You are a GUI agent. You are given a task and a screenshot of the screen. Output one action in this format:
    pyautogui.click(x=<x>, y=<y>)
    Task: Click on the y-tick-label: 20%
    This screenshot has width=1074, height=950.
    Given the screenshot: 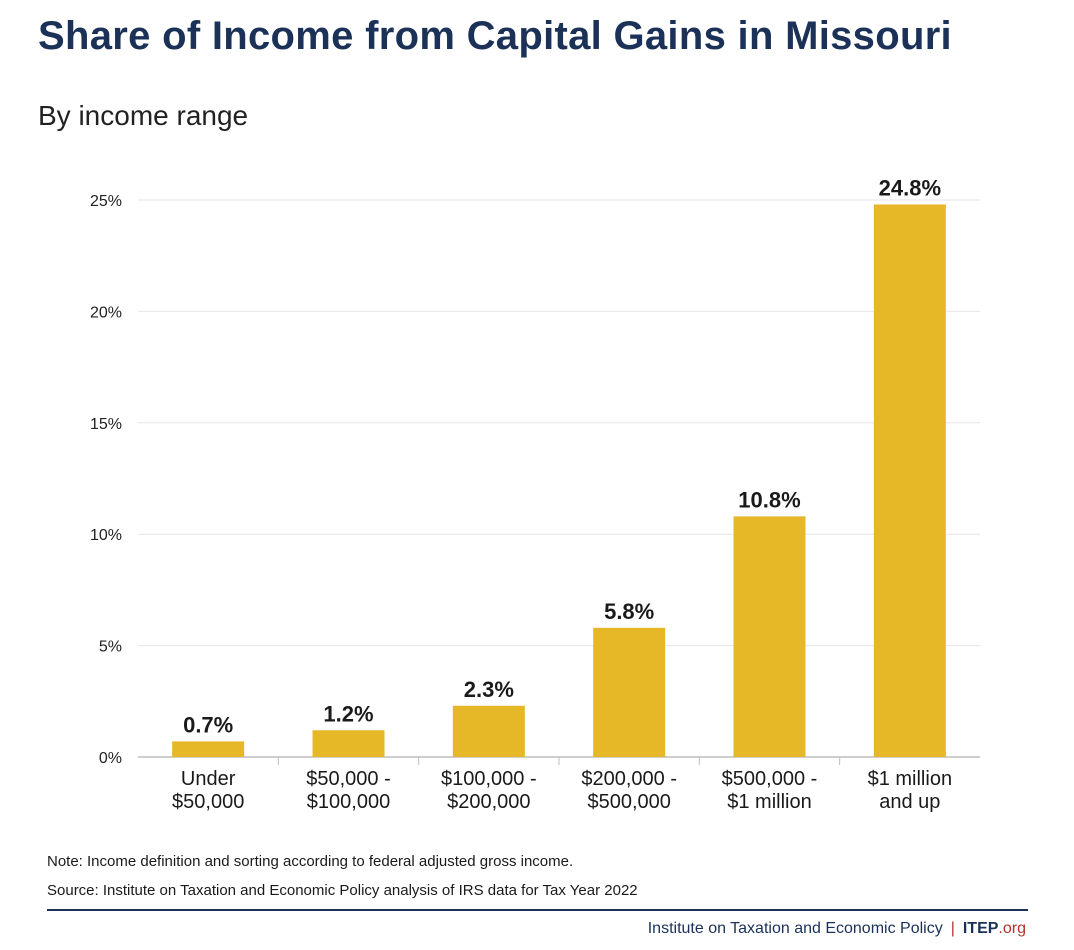 What is the action you would take?
    pyautogui.click(x=106, y=312)
    